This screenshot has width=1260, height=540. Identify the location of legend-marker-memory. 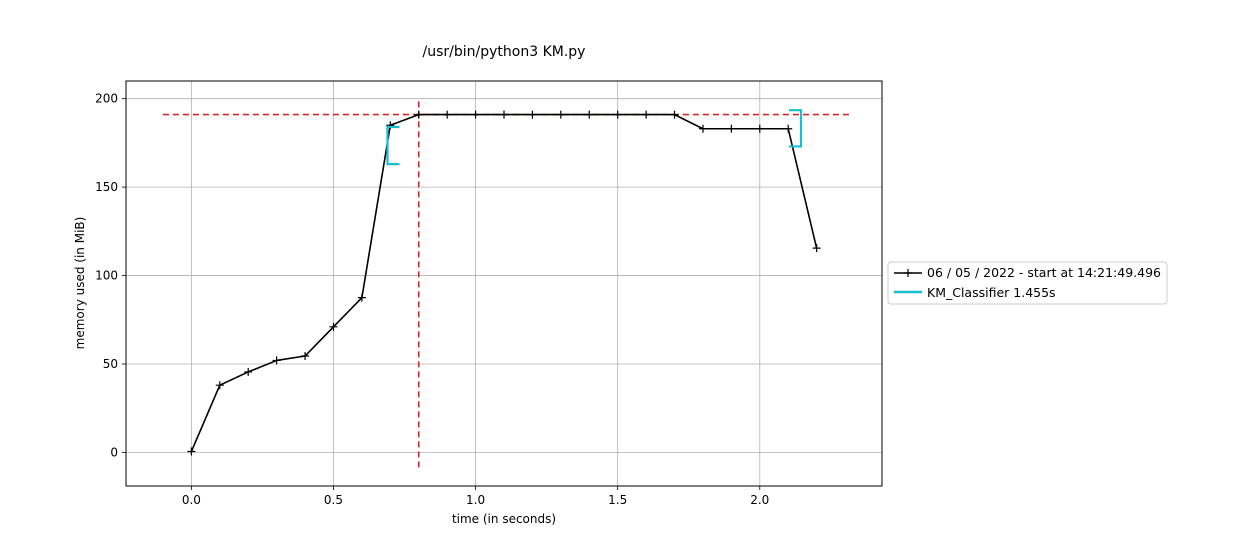
(908, 273).